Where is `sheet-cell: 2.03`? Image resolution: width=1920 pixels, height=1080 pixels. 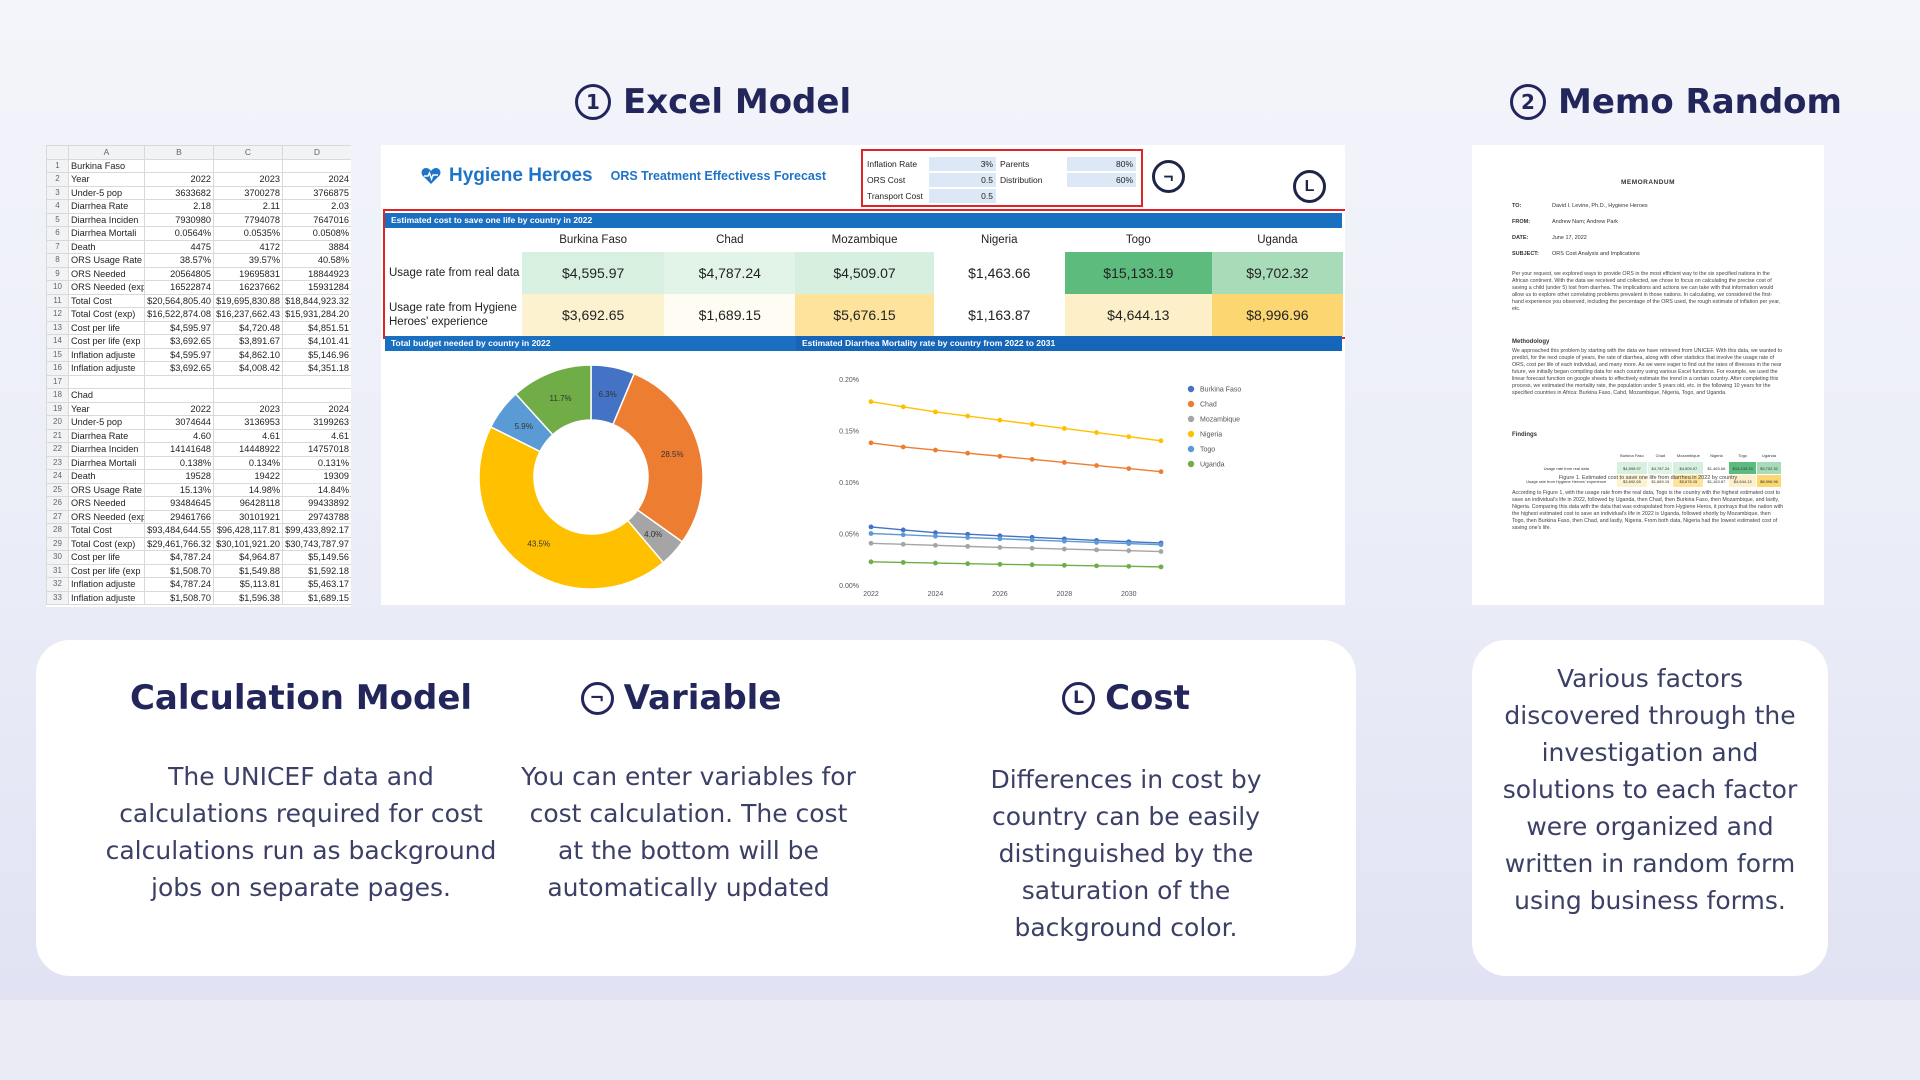 sheet-cell: 2.03 is located at coordinates (316, 206).